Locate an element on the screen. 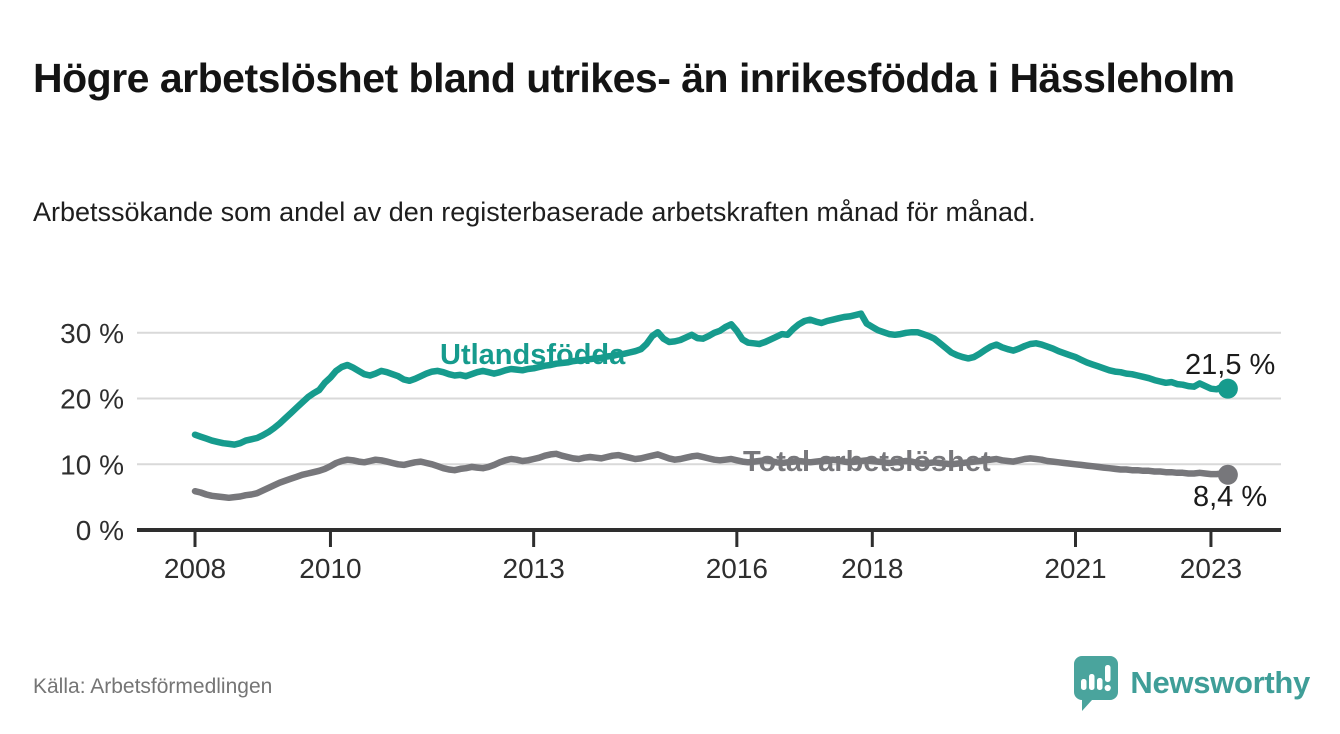 The image size is (1340, 734). x-axis-tick-label: 2008 is located at coordinates (195, 568).